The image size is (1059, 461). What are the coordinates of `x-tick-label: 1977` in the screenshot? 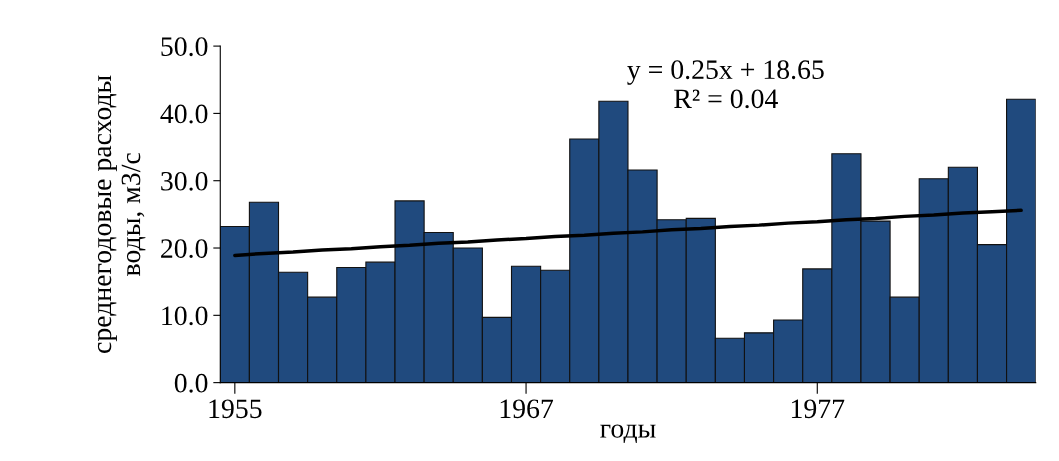 It's located at (818, 409).